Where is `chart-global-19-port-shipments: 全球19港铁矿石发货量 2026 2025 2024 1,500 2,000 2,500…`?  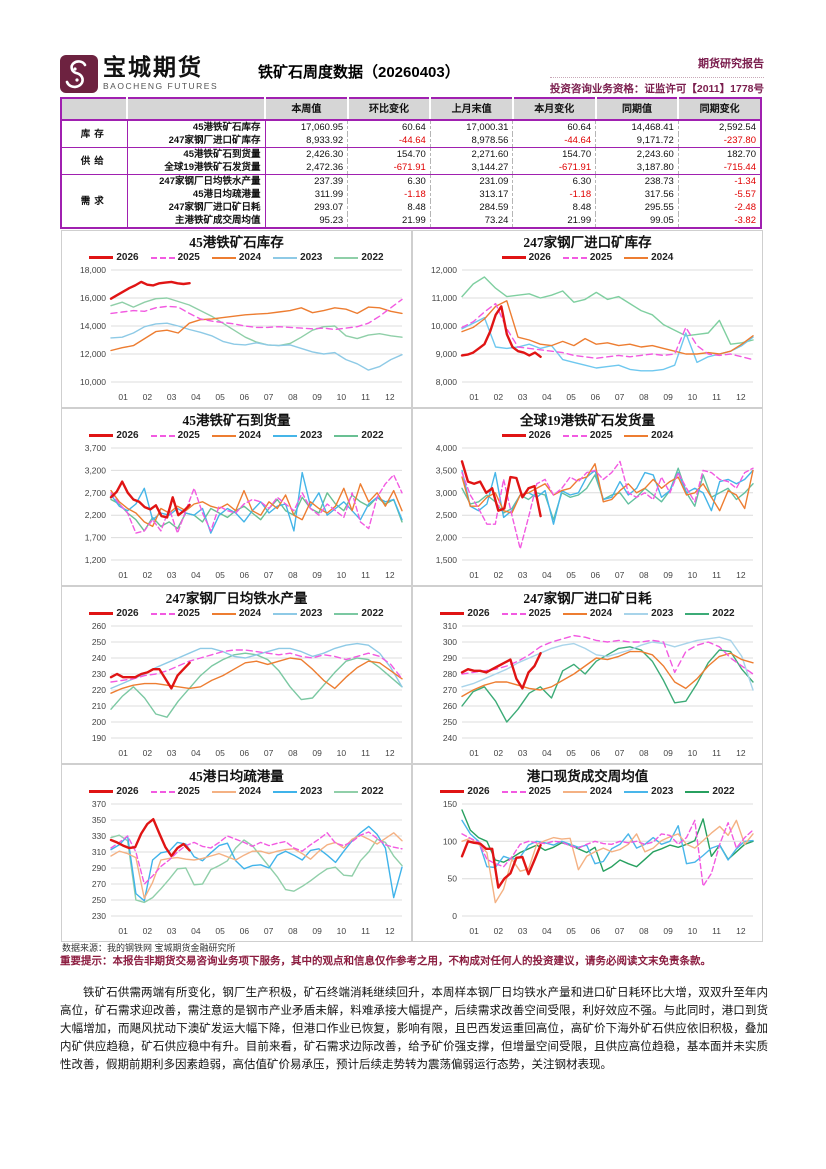
chart-global-19-port-shipments: 全球19港铁矿石发货量 2026 2025 2024 1,500 2,000 2,500… is located at coordinates (587, 497).